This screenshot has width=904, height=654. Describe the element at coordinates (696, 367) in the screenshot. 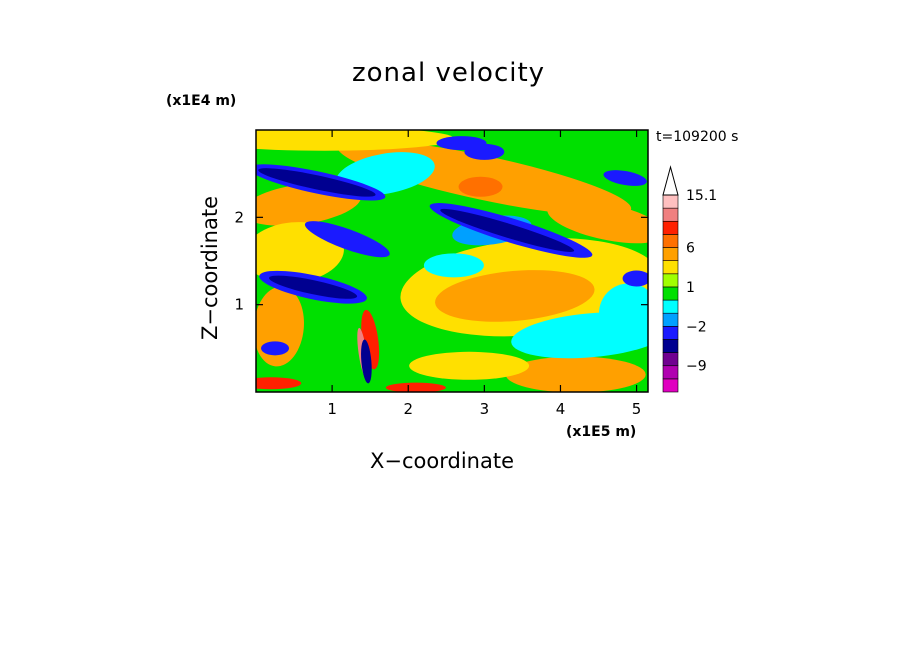

I see `colorbar-tick-label: −9` at that location.